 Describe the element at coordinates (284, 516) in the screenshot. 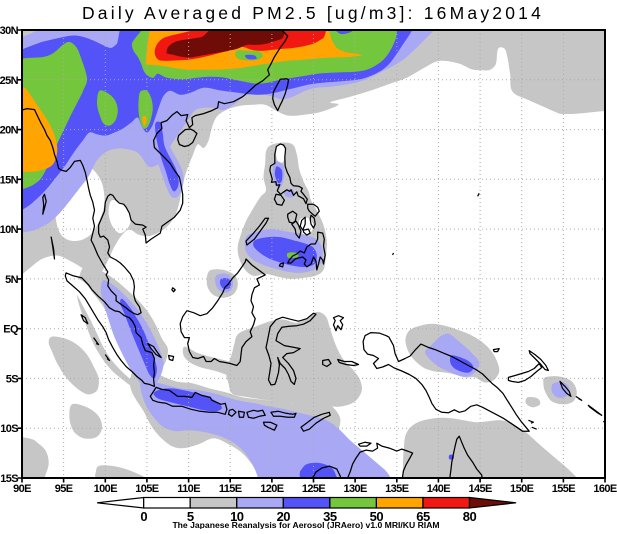

I see `svg-text: 20` at that location.